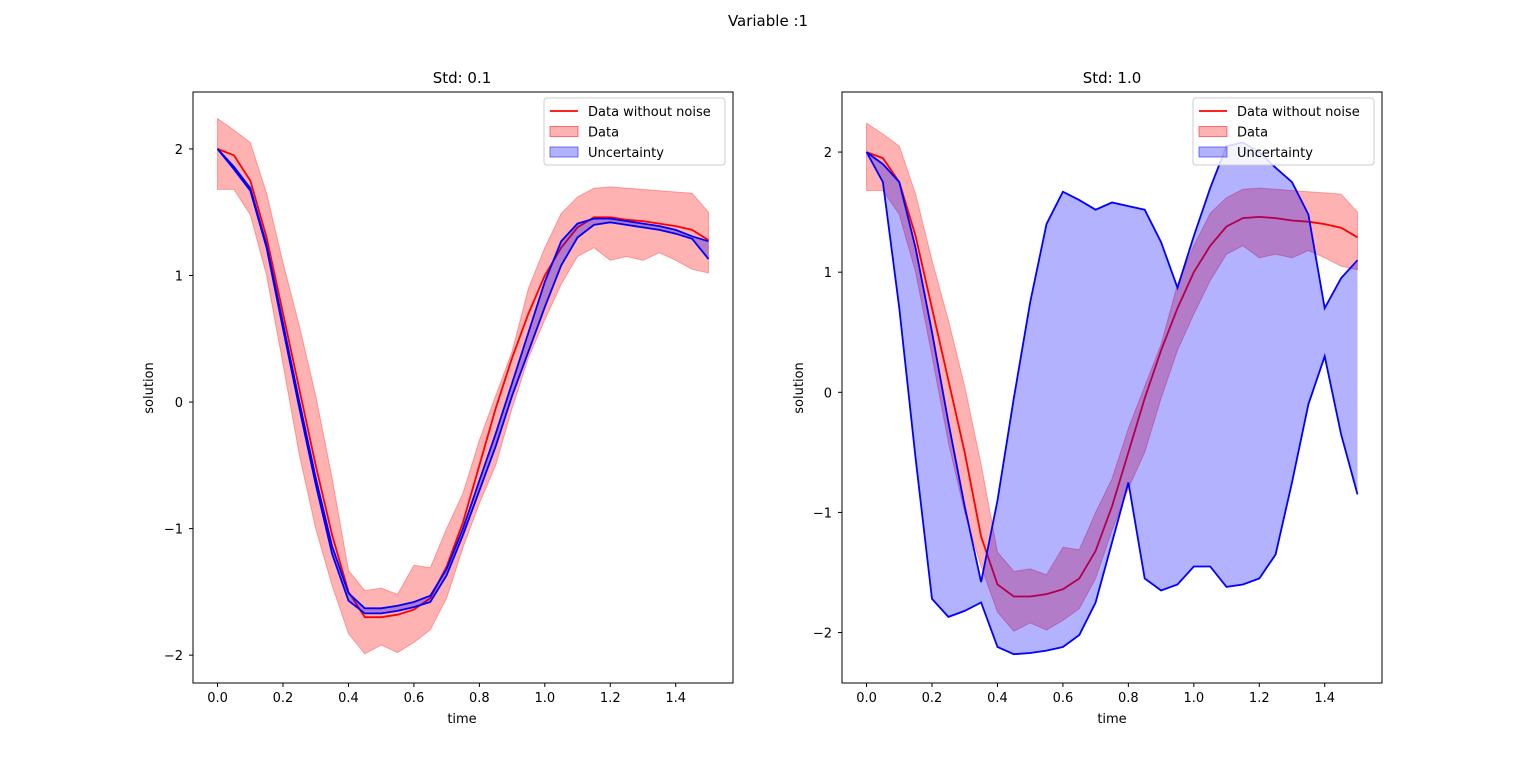 This screenshot has height=767, width=1536. What do you see at coordinates (768, 21) in the screenshot?
I see `figure-suptitle: Variable :1` at bounding box center [768, 21].